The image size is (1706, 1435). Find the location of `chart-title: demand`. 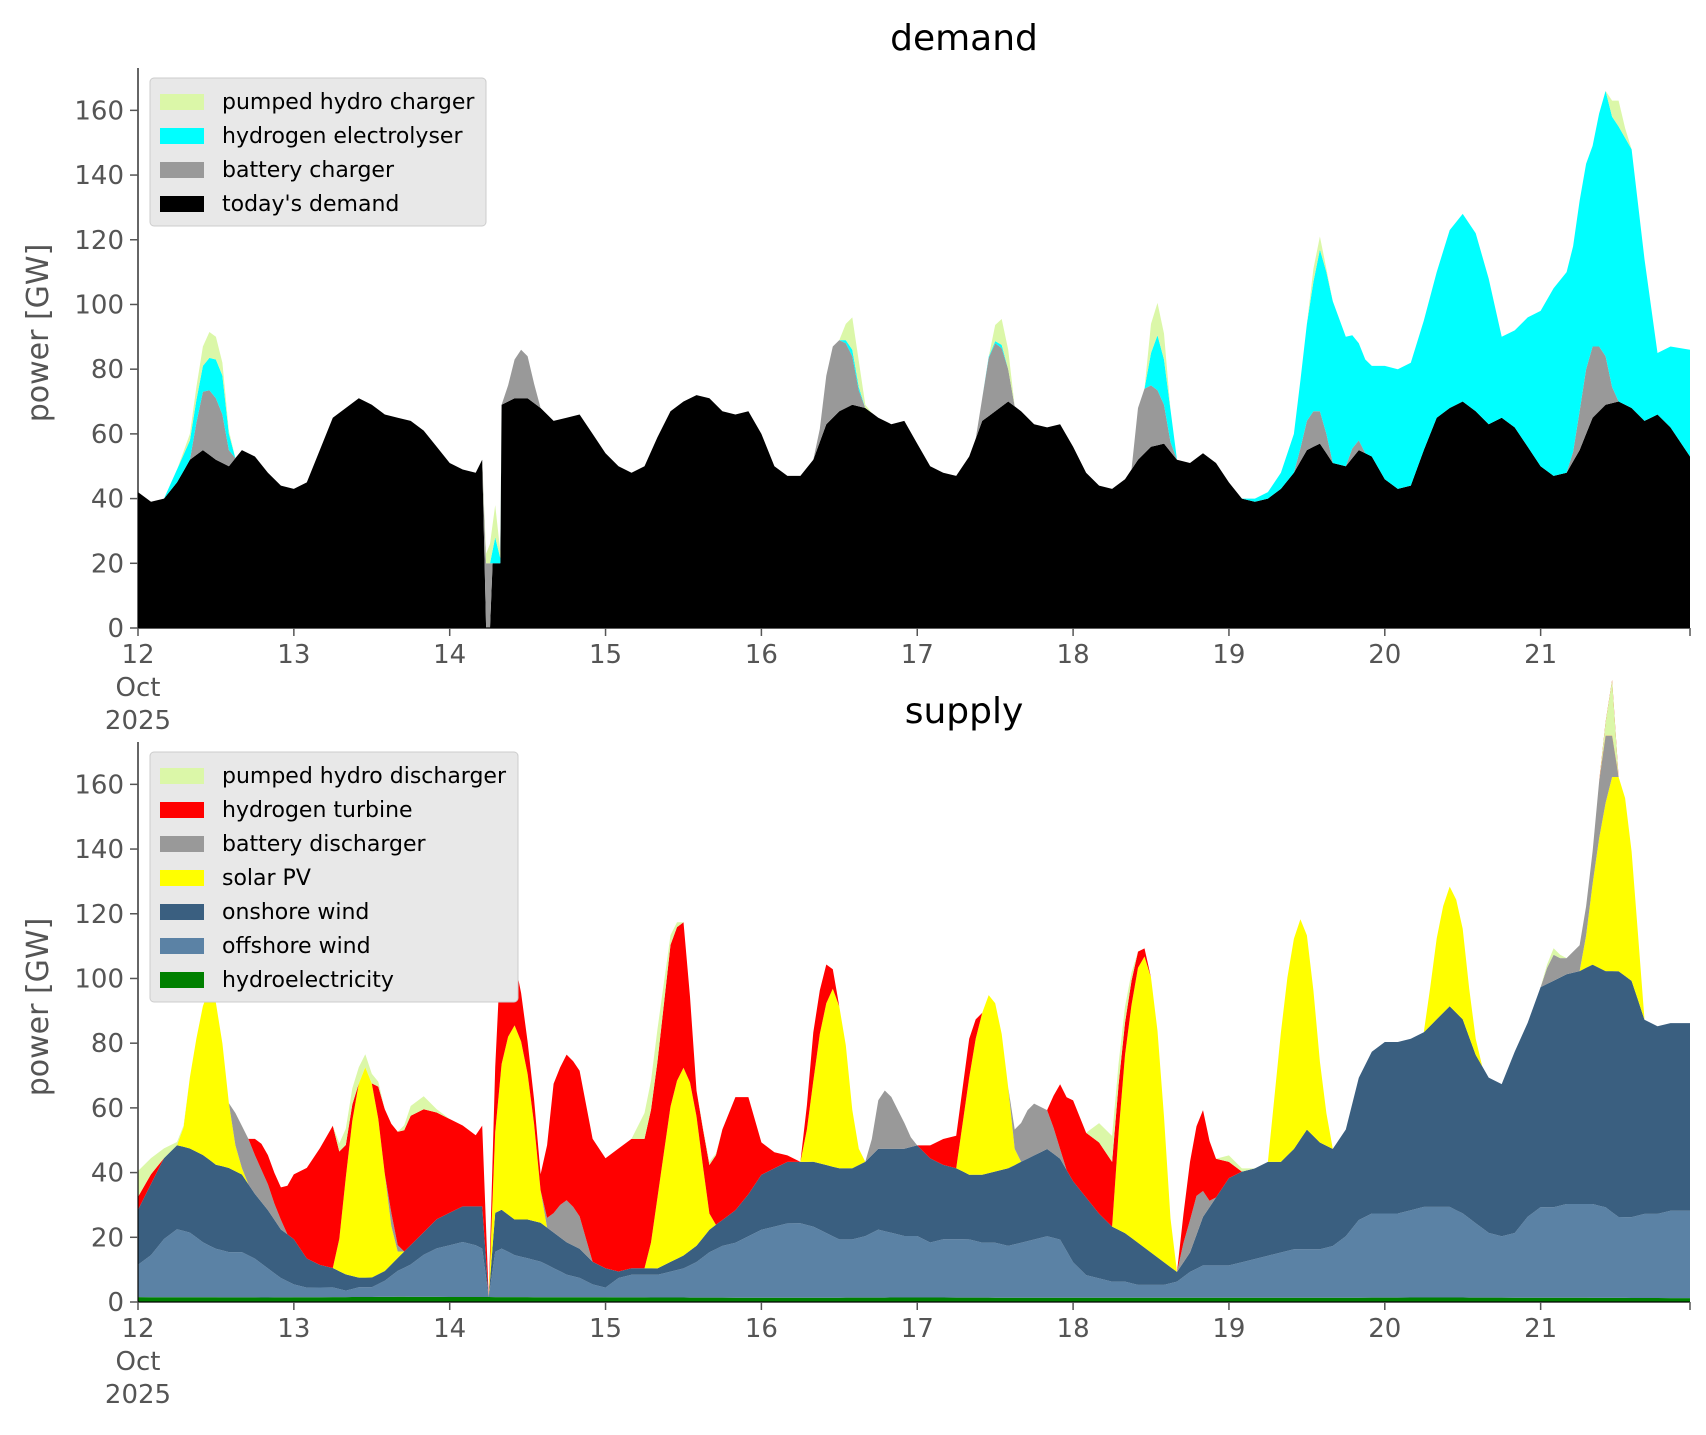

chart-title: demand is located at coordinates (964, 38).